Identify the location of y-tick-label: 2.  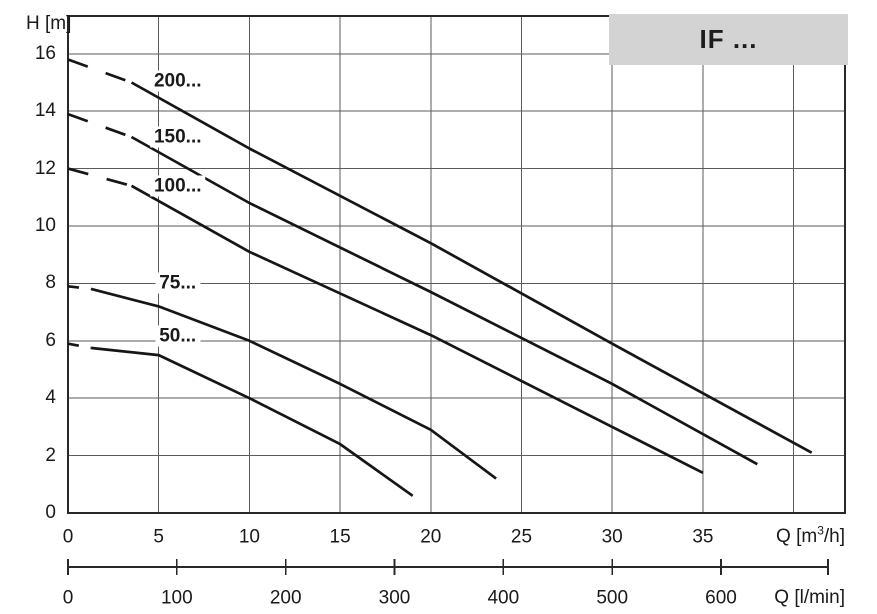
(50, 455).